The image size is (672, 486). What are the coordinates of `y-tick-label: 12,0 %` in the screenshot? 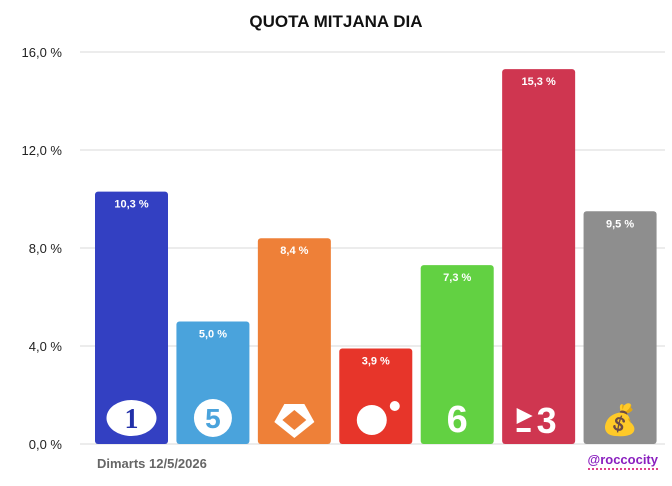 It's located at (42, 150).